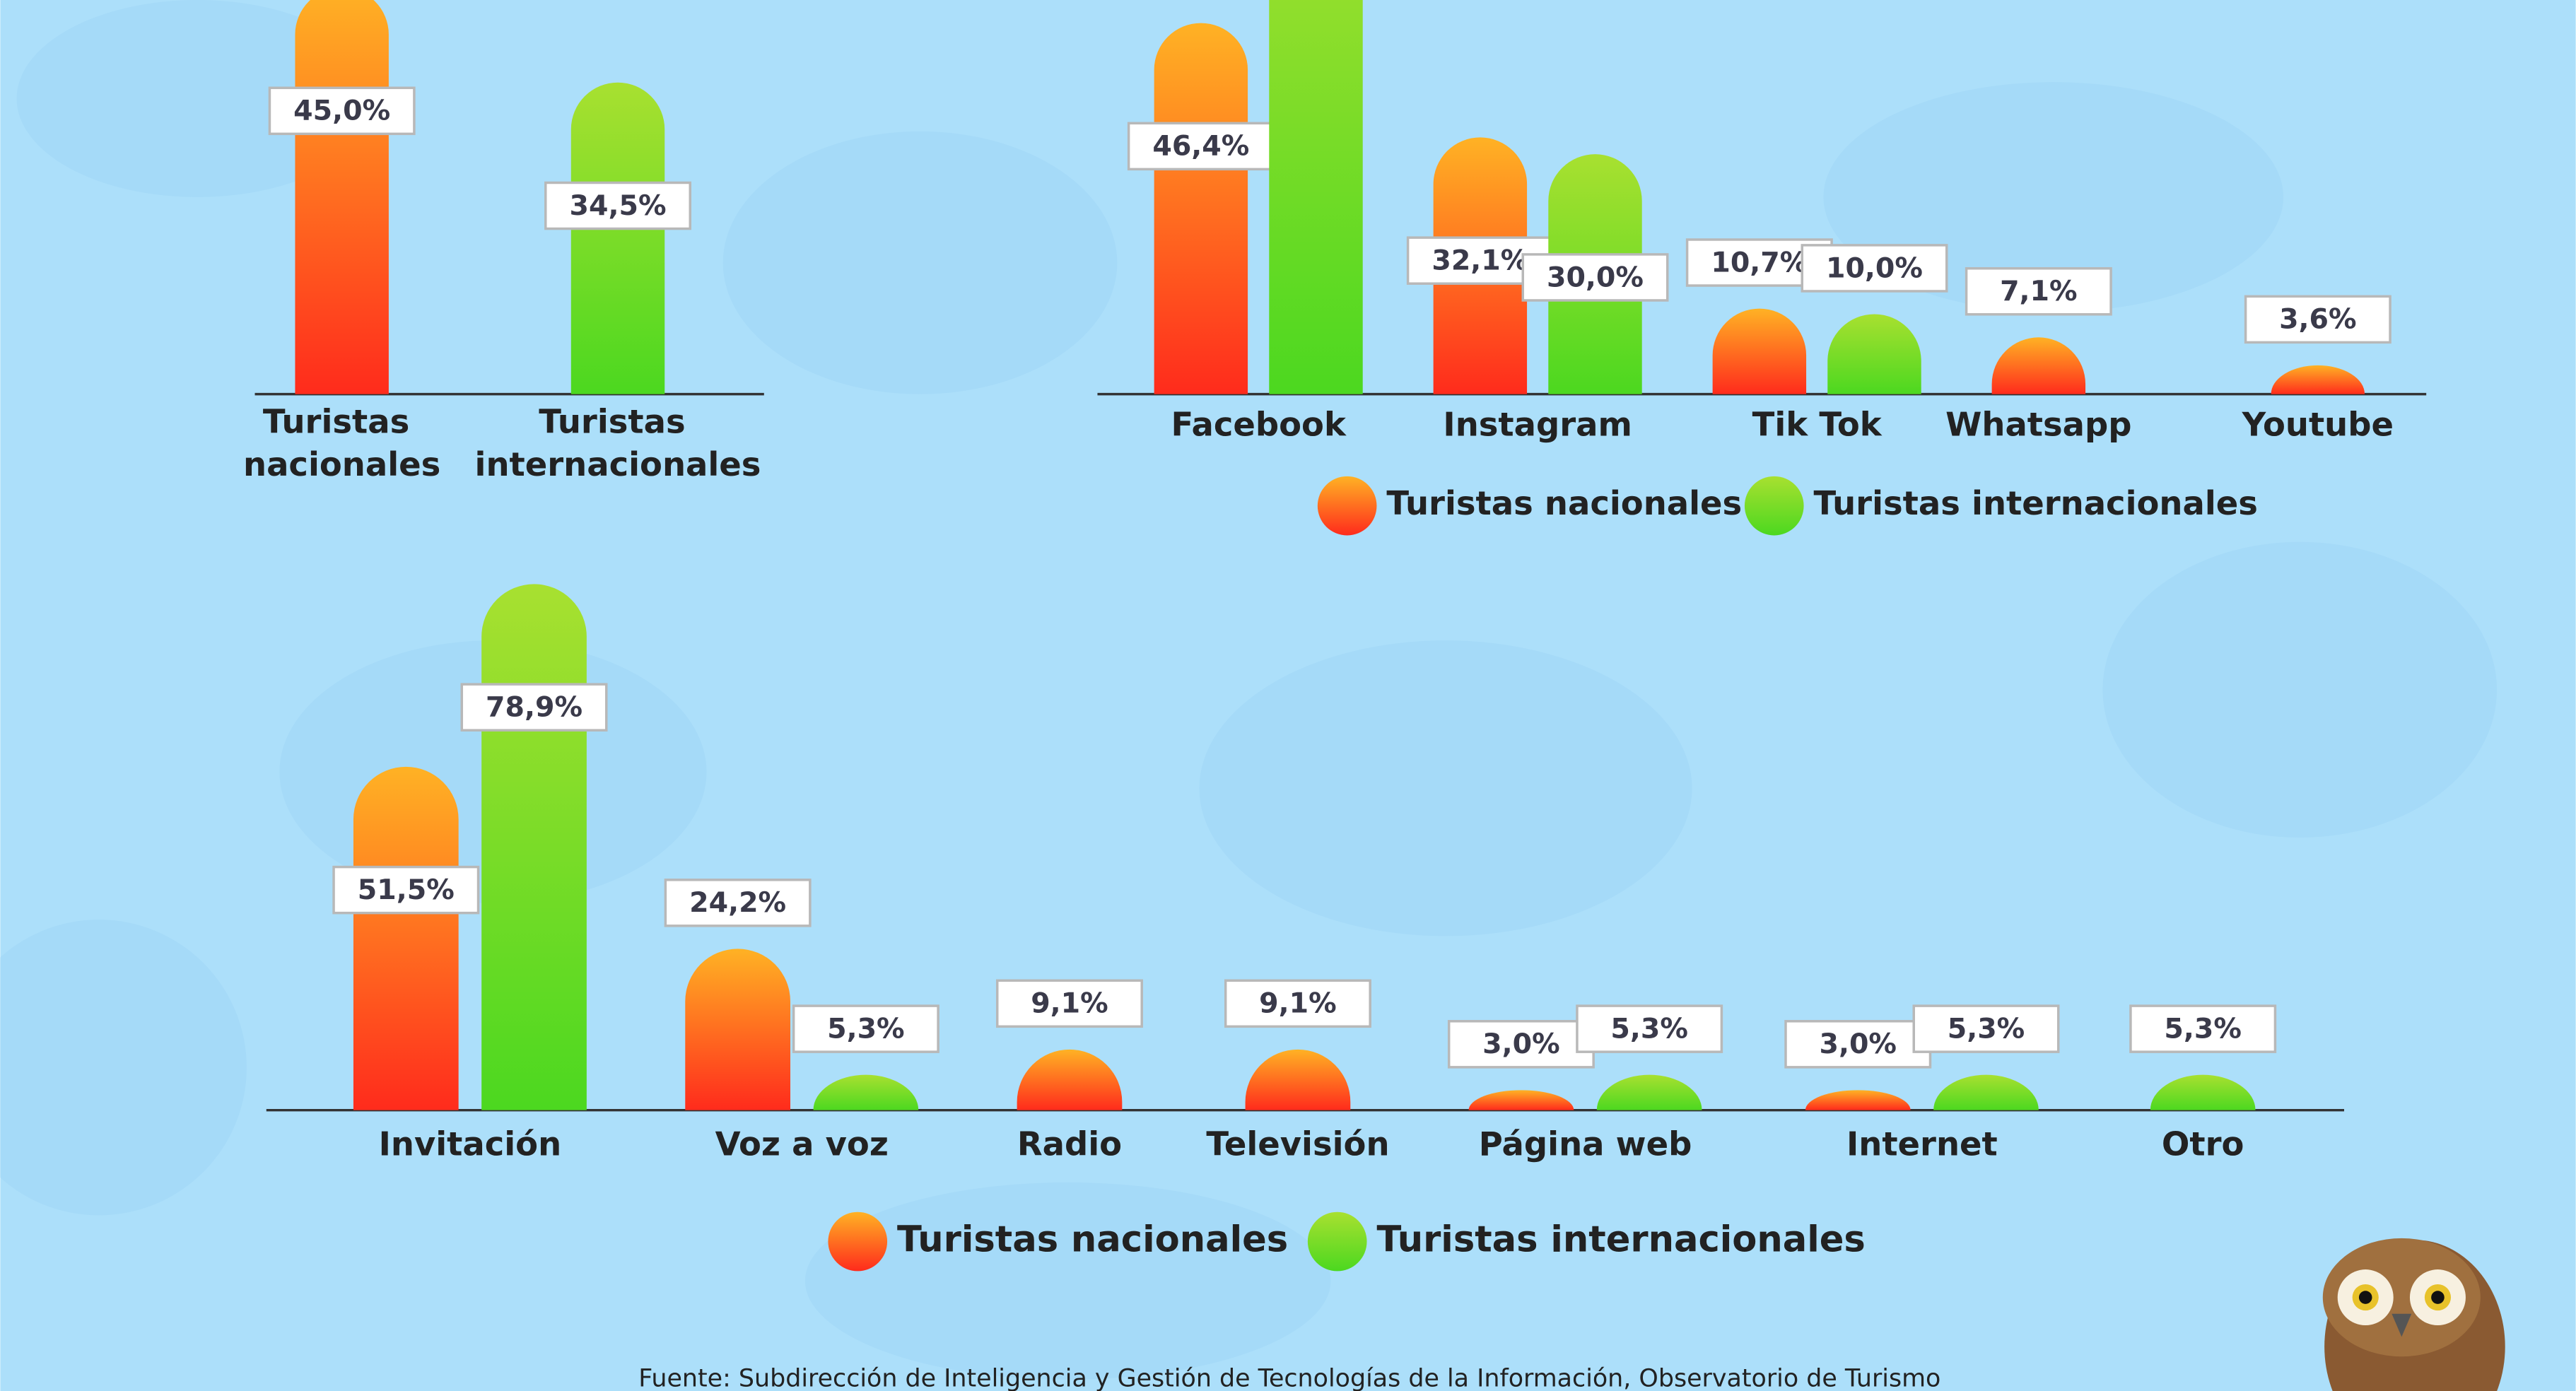 This screenshot has height=1391, width=2576. I want to click on value-label: 51,5%, so click(406, 890).